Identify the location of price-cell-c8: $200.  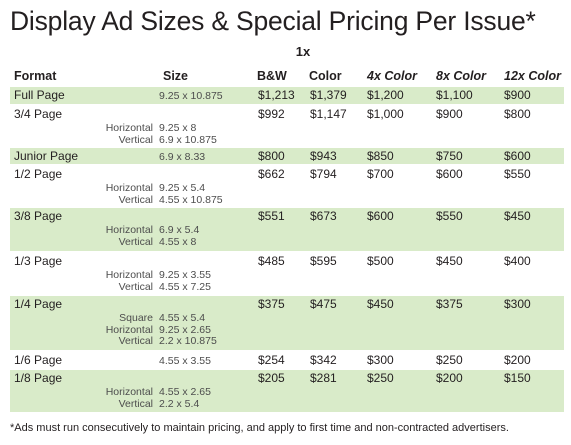
(449, 378).